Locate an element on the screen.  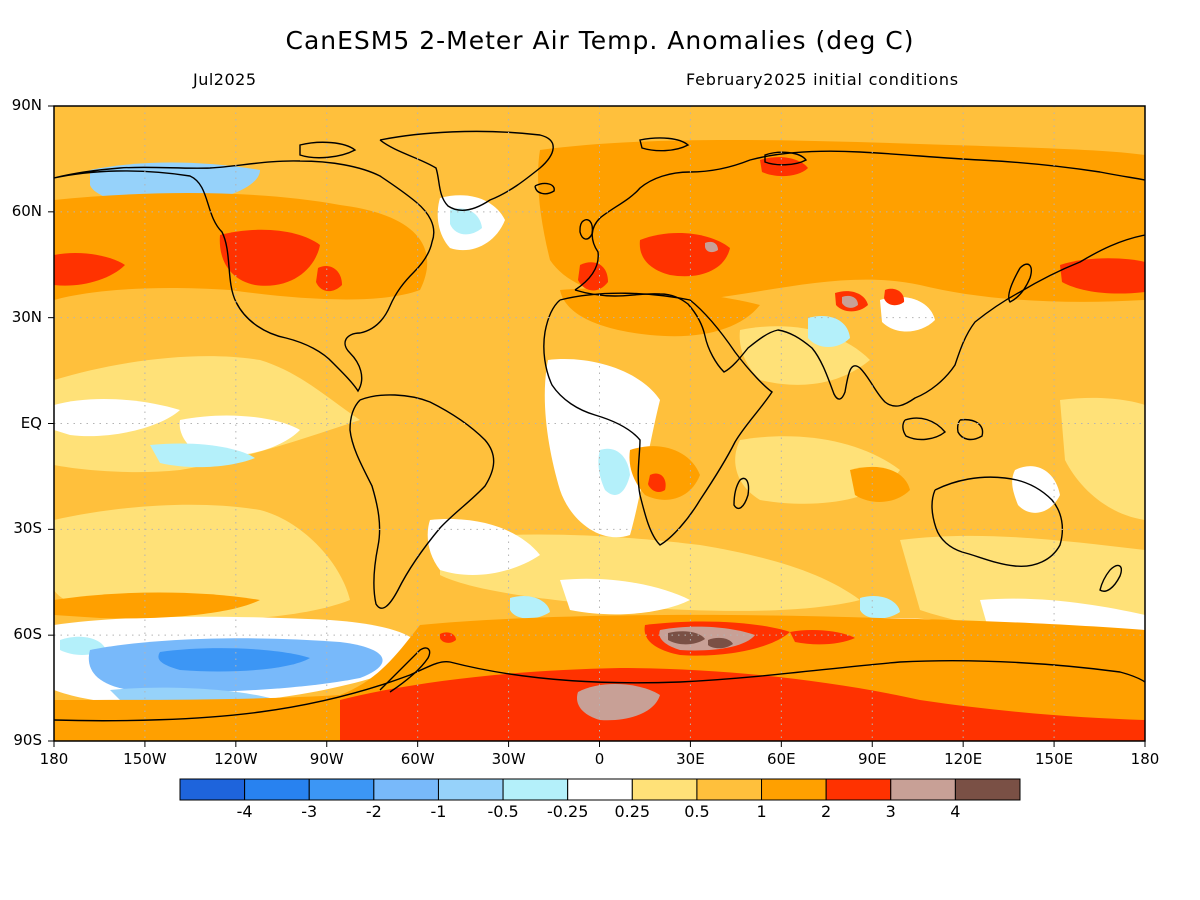
lon-tick-label: 60E is located at coordinates (781, 759).